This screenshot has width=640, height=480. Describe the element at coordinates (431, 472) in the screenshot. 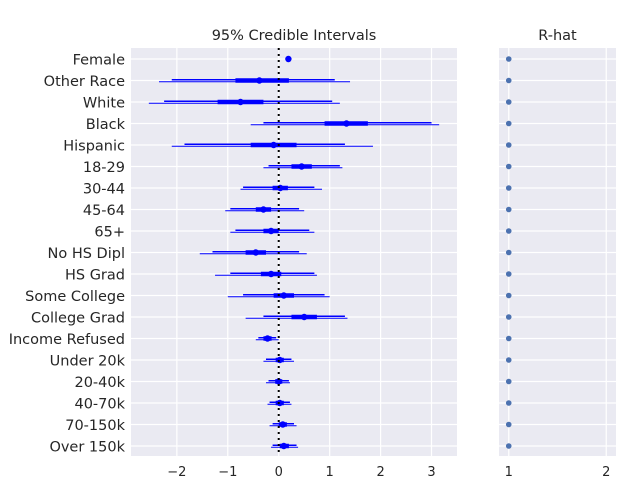

I see `x-tick-label: 3` at that location.